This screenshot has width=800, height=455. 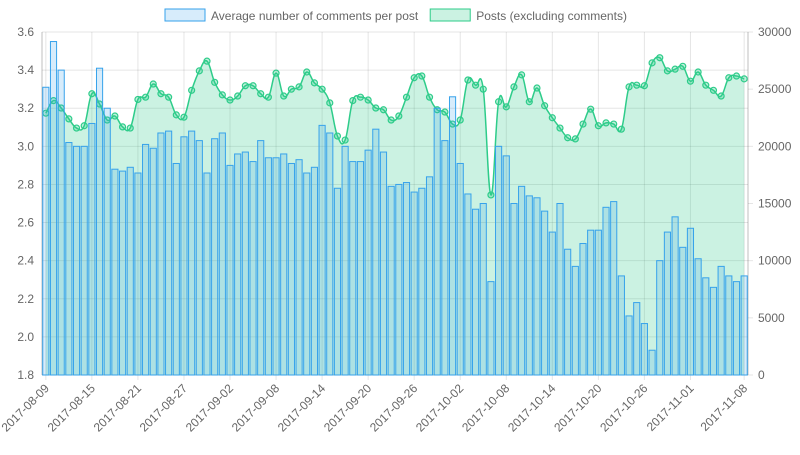 What do you see at coordinates (394, 408) in the screenshot?
I see `x-tick-label: 2017-09-26` at bounding box center [394, 408].